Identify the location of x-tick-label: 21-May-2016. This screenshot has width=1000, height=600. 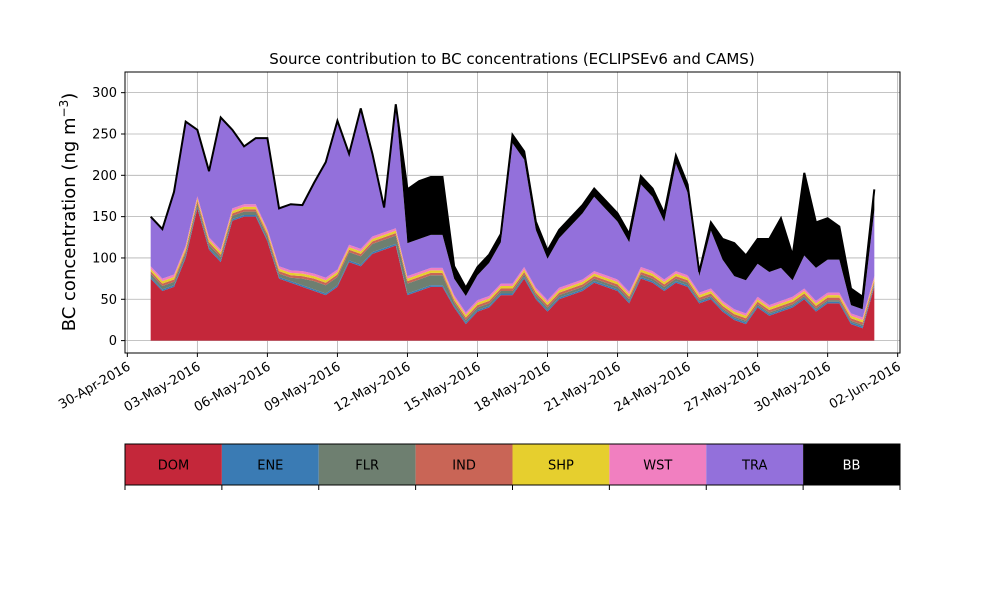
(583, 387).